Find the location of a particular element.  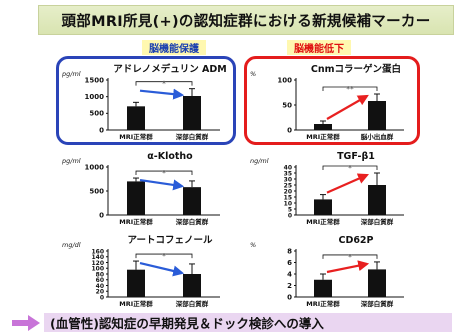

chart-unit: ng/ml is located at coordinates (259, 161).